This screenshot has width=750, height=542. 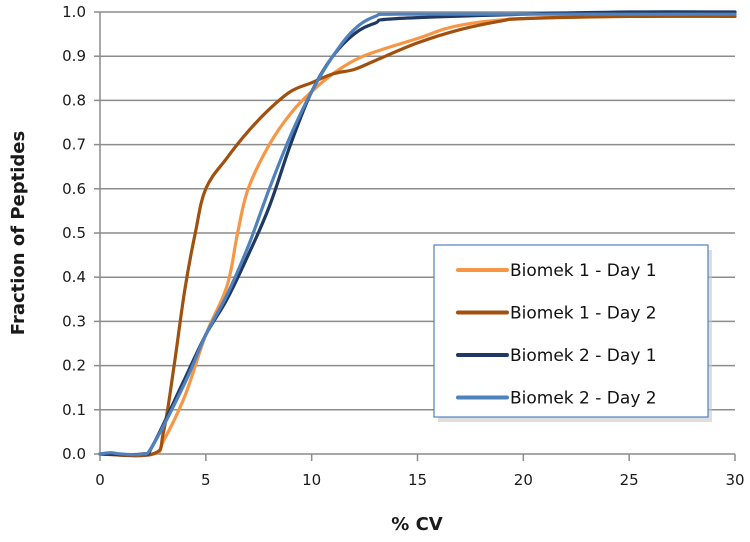 What do you see at coordinates (74, 189) in the screenshot?
I see `y-tick-label: 0.6` at bounding box center [74, 189].